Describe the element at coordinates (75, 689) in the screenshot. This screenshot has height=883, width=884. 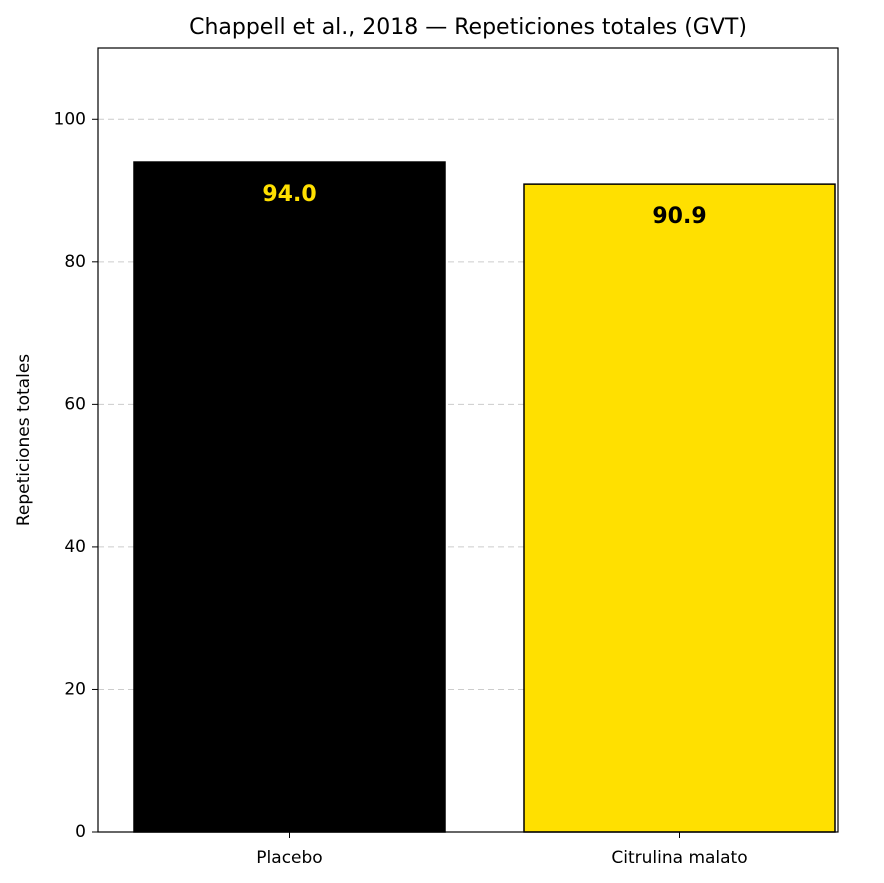
I see `y-tick-label: 20` at that location.